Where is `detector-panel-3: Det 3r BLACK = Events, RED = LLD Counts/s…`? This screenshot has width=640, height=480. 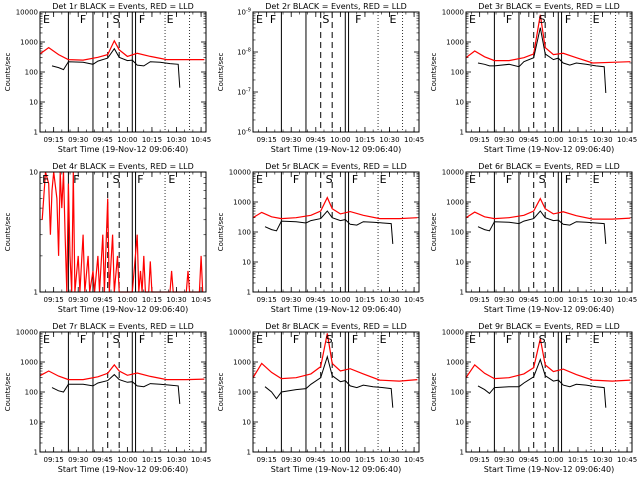
detector-panel-3: Det 3r BLACK = Events, RED = LLD Counts/s… is located at coordinates (532, 80).